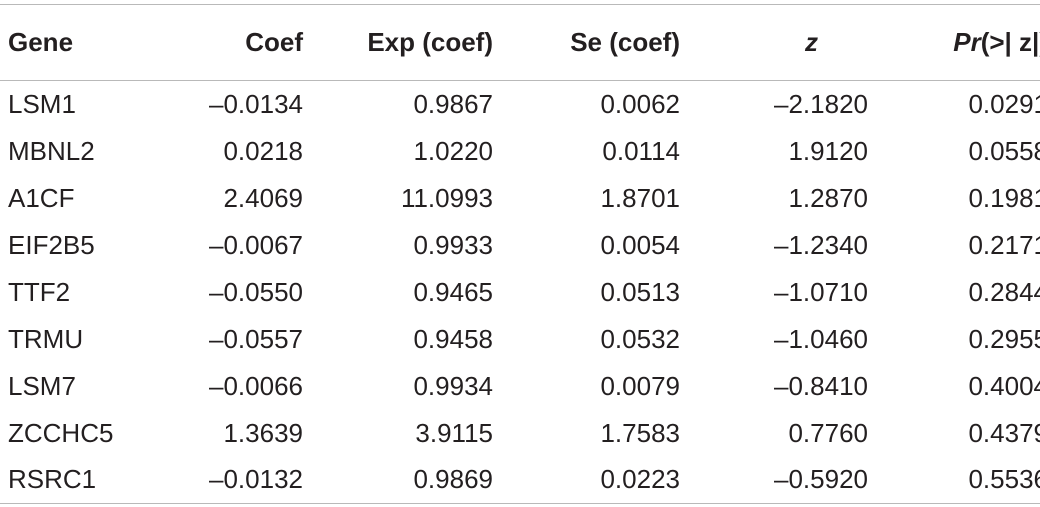 Image resolution: width=1040 pixels, height=507 pixels. I want to click on cell-exp-coef: 11.0993, so click(446, 197).